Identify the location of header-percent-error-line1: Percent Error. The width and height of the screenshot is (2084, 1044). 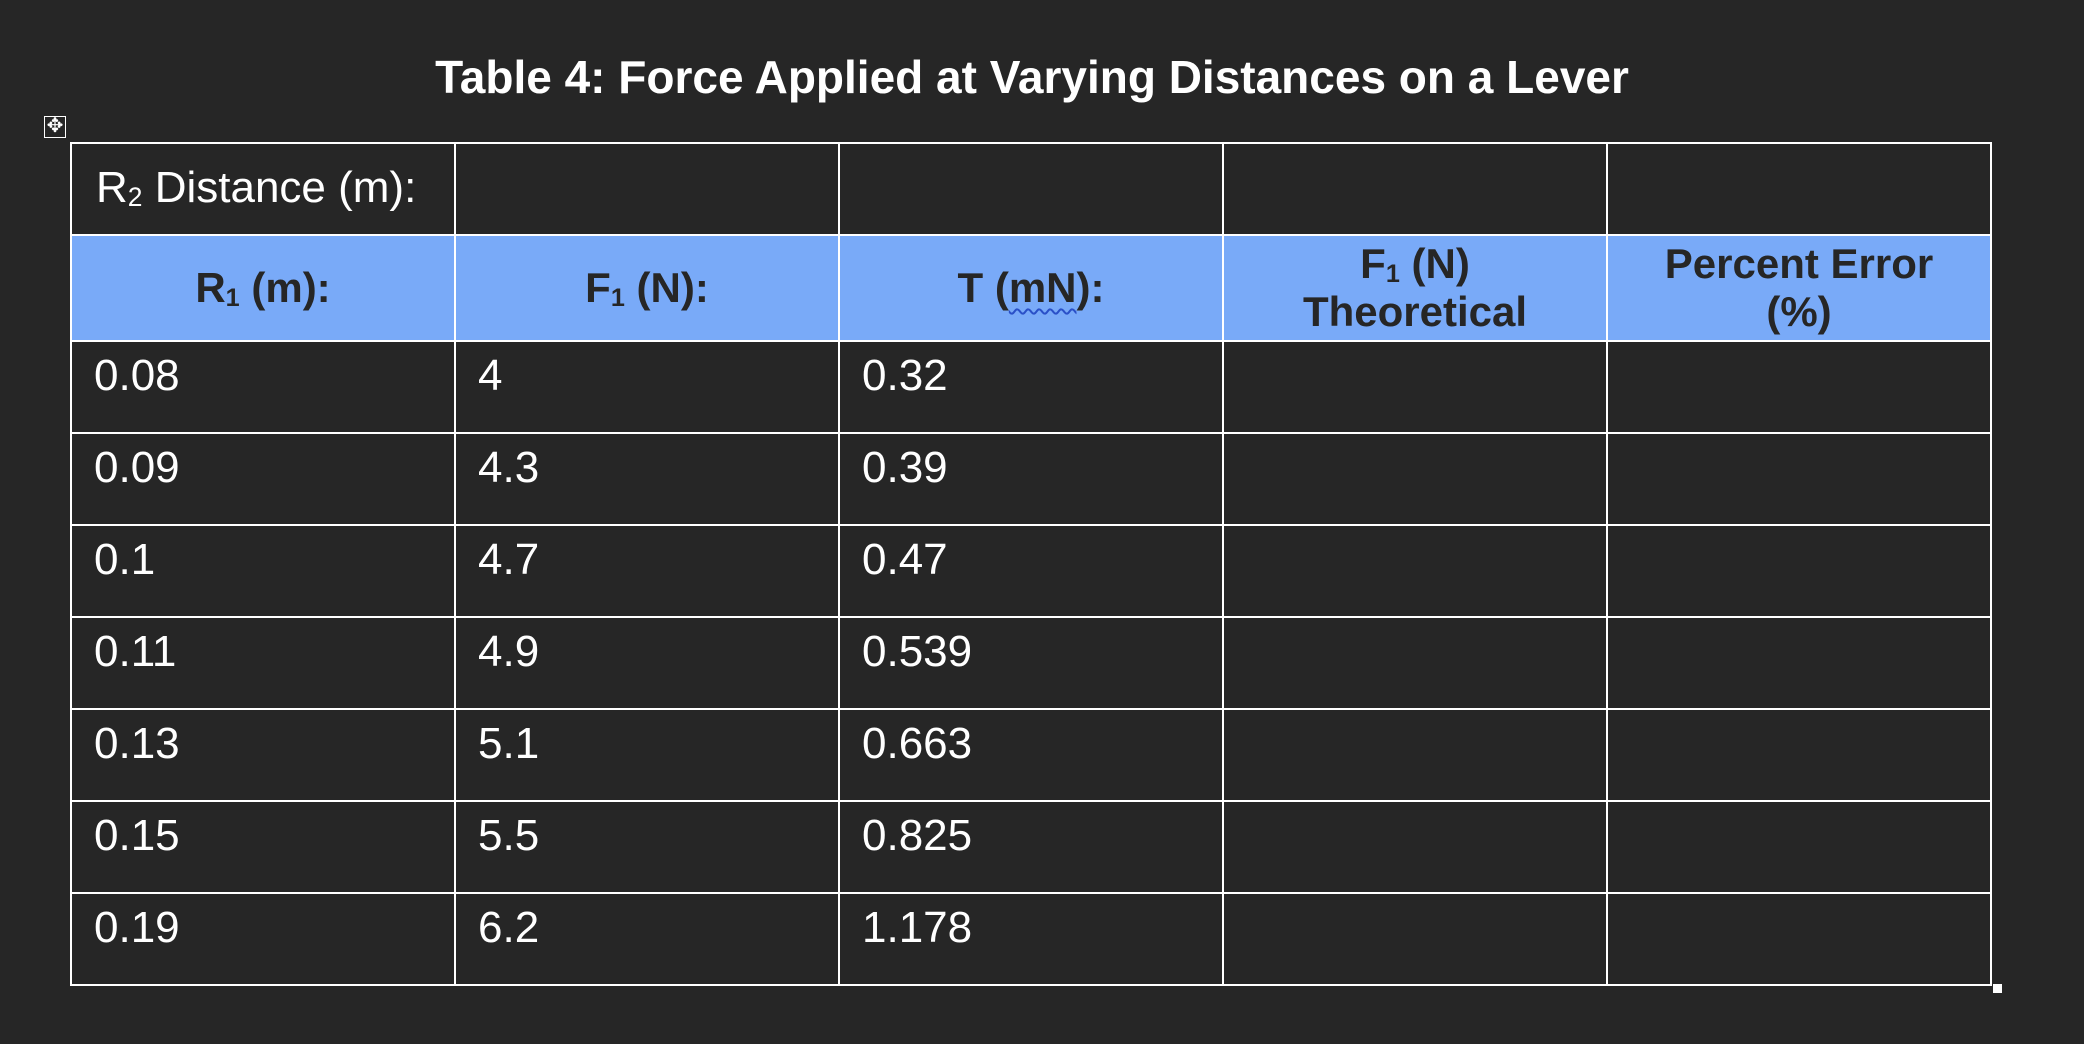
(1799, 263).